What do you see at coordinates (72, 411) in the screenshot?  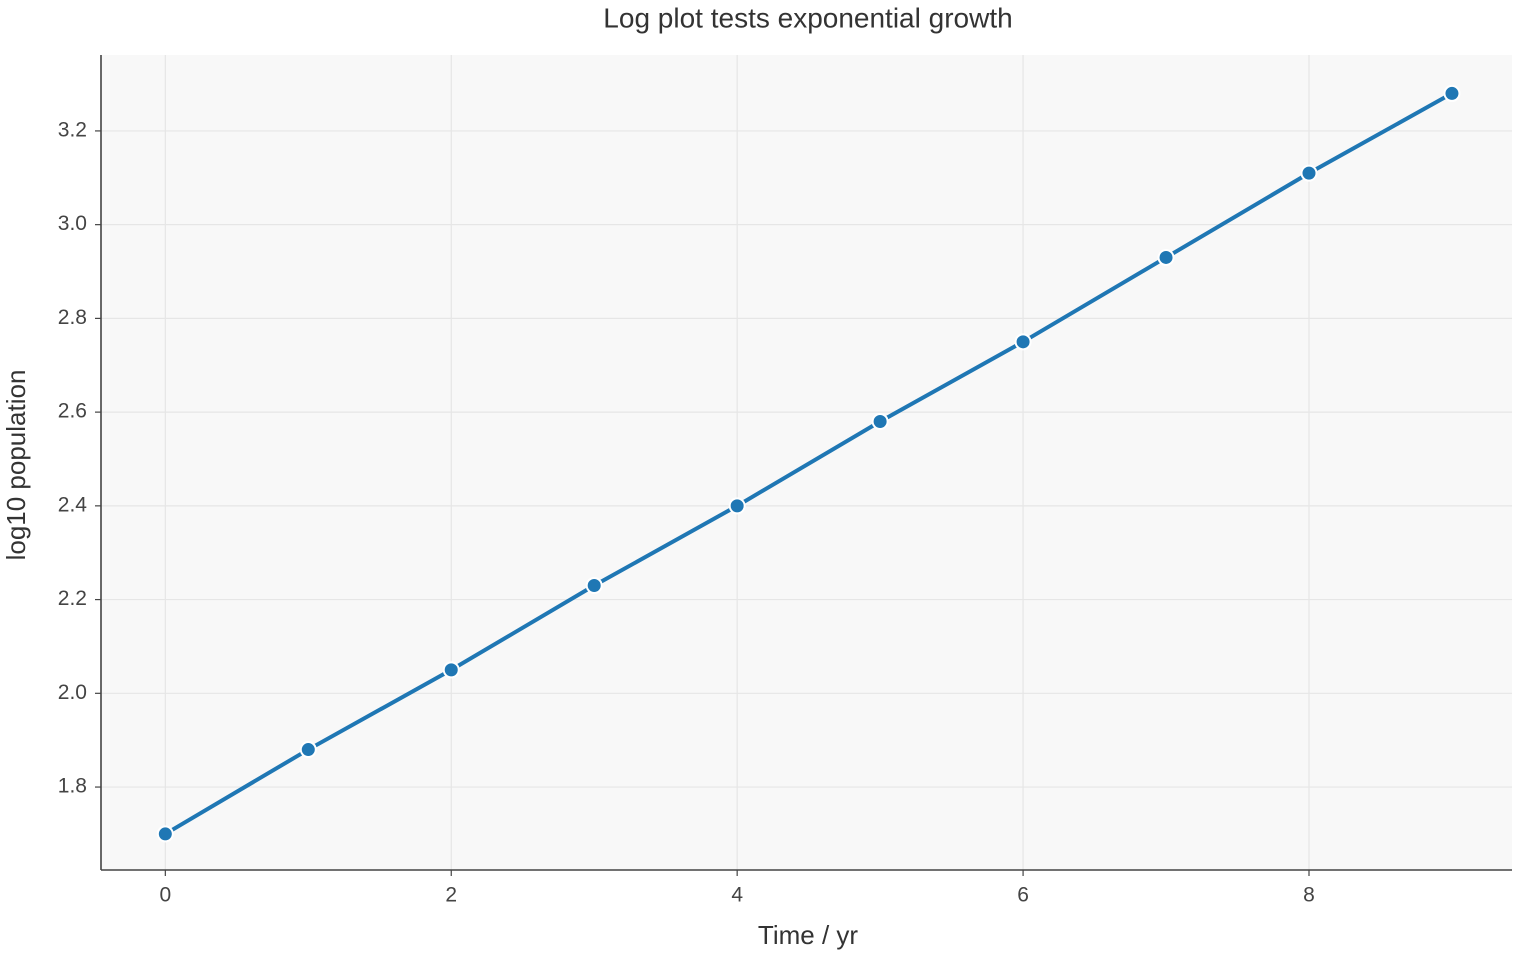 I see `y-tick-label: 2.6` at bounding box center [72, 411].